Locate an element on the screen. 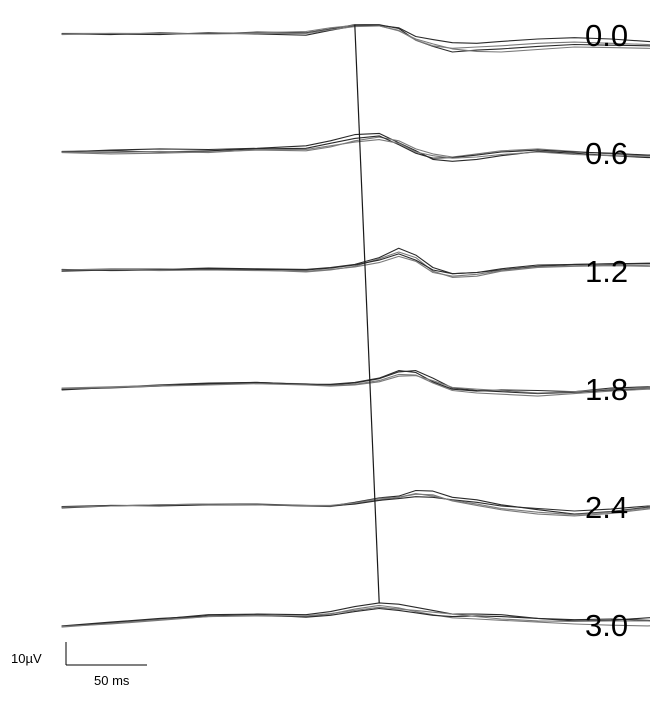  trace-1.8-4 is located at coordinates (355, 384).